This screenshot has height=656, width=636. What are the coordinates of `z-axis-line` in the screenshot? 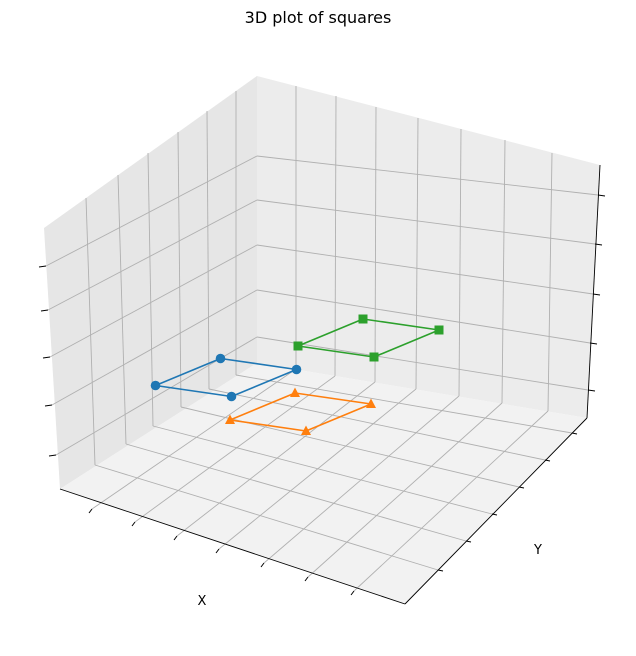 It's located at (593, 291).